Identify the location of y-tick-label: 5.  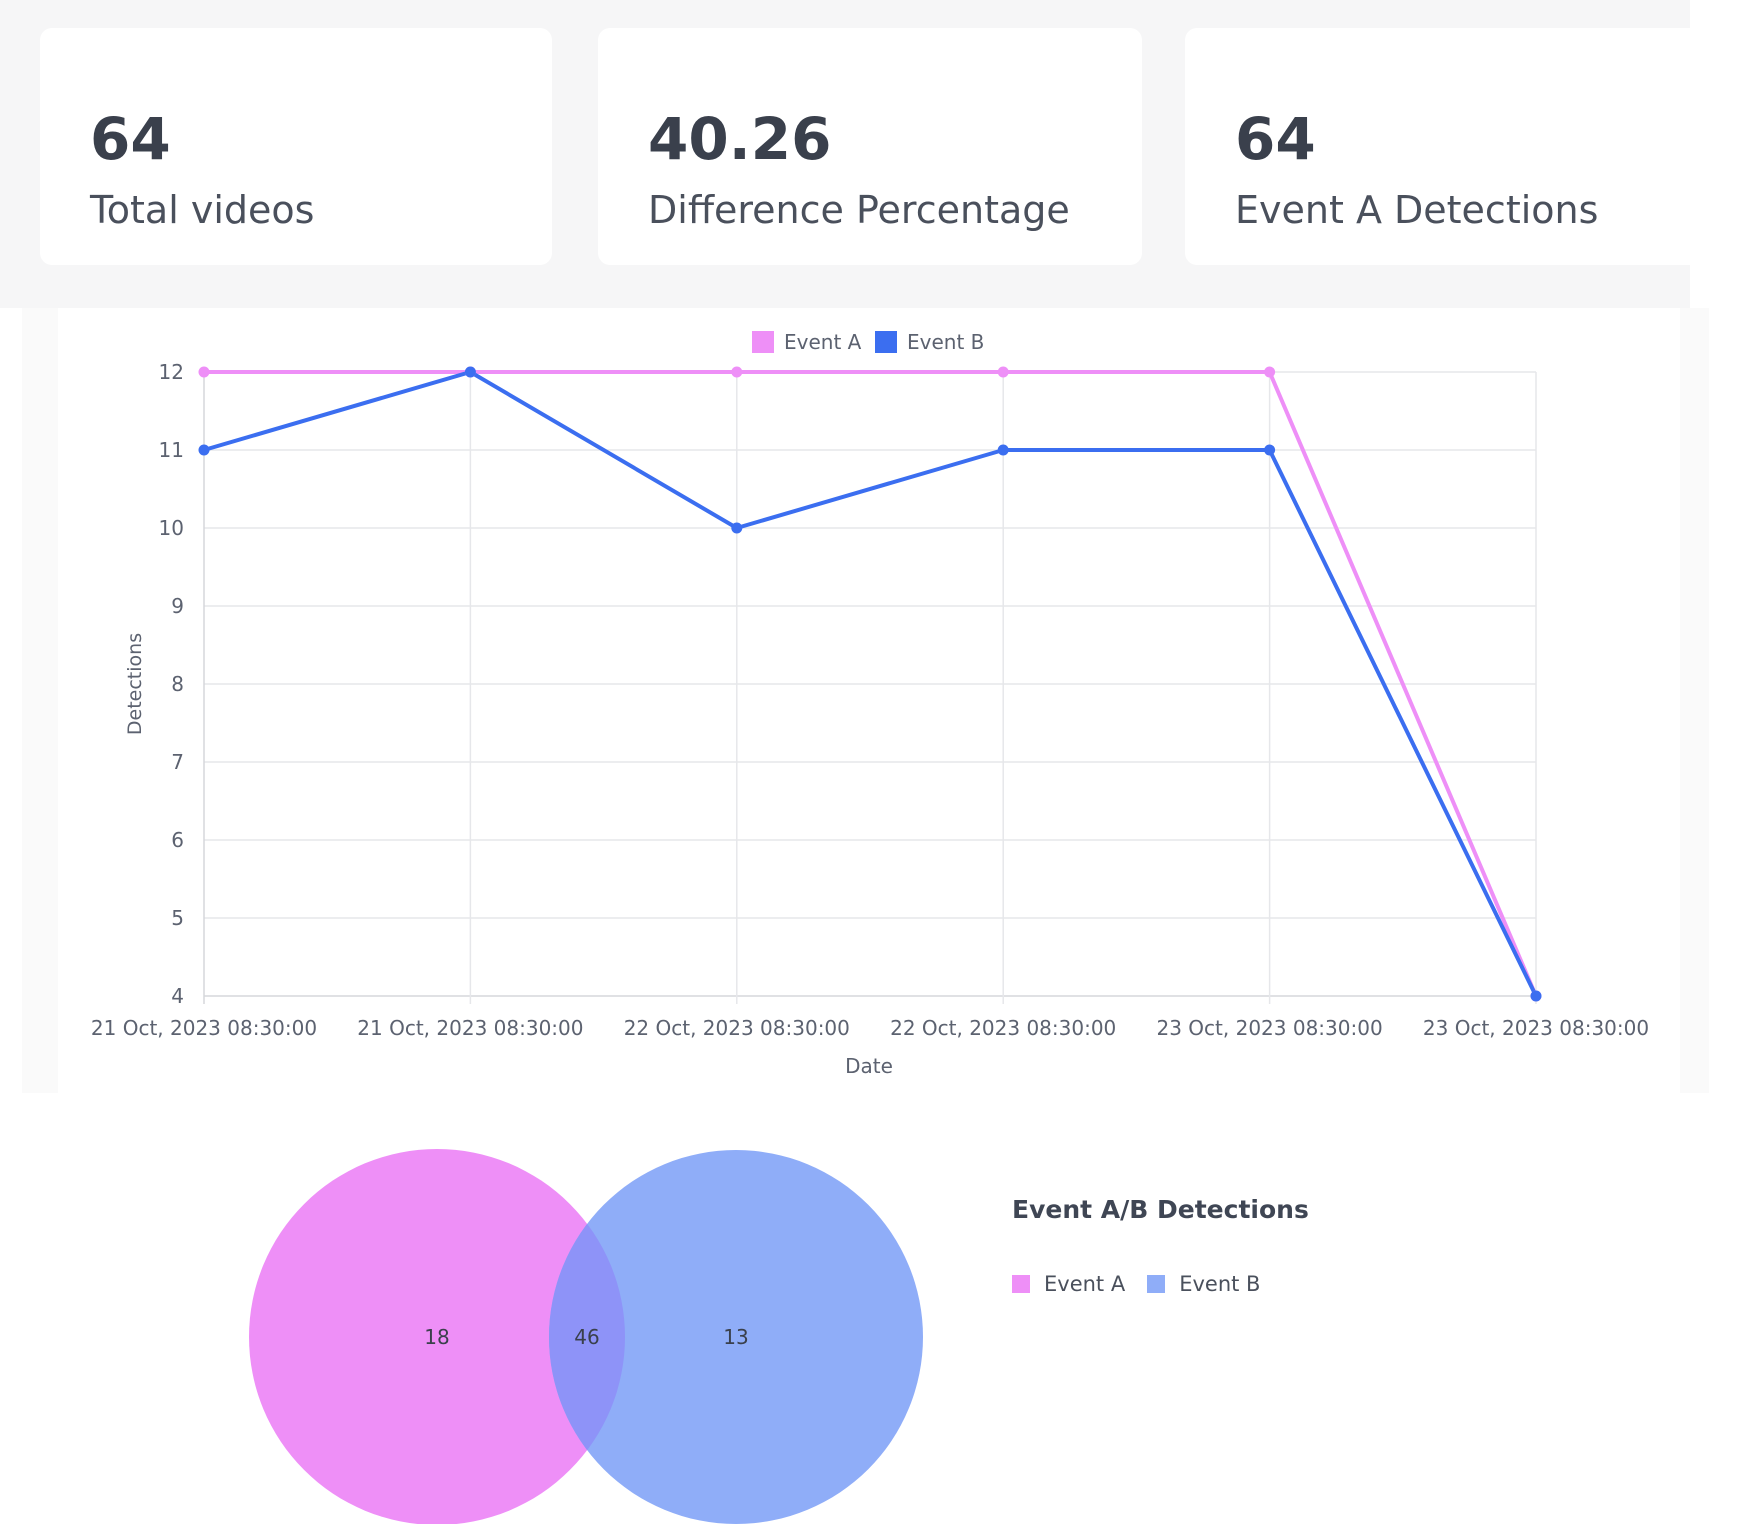
(177, 918).